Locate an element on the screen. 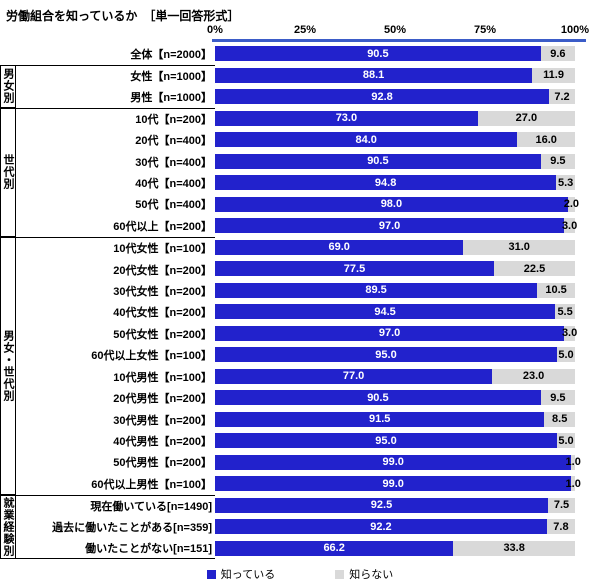 This screenshot has width=600, height=584. know-segment: 69.0 is located at coordinates (339, 247).